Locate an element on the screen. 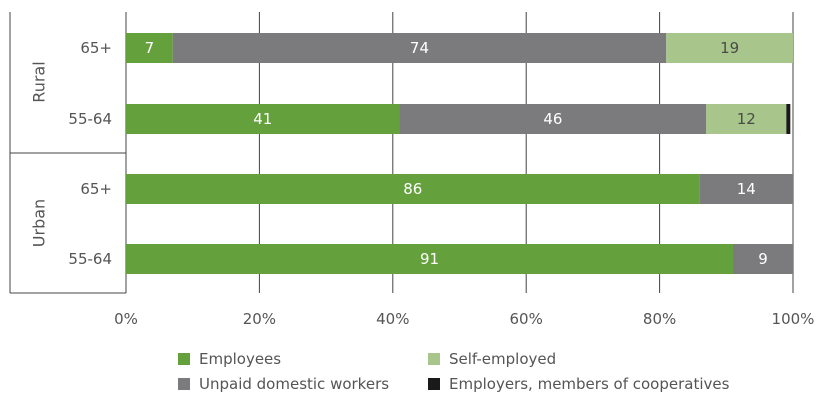  legend-swatch-unpaid-domestic-workers is located at coordinates (184, 384).